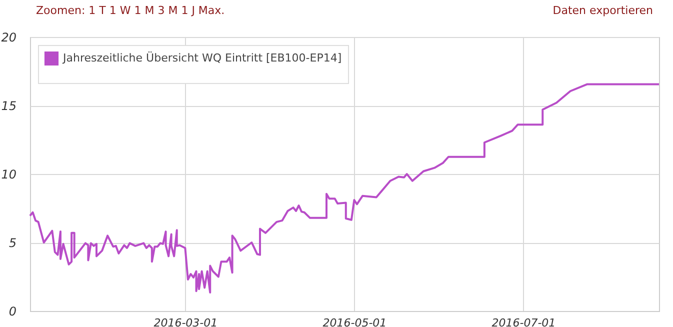 The width and height of the screenshot is (673, 327). Describe the element at coordinates (186, 321) in the screenshot. I see `x-tick-label: 2016-03-01` at that location.